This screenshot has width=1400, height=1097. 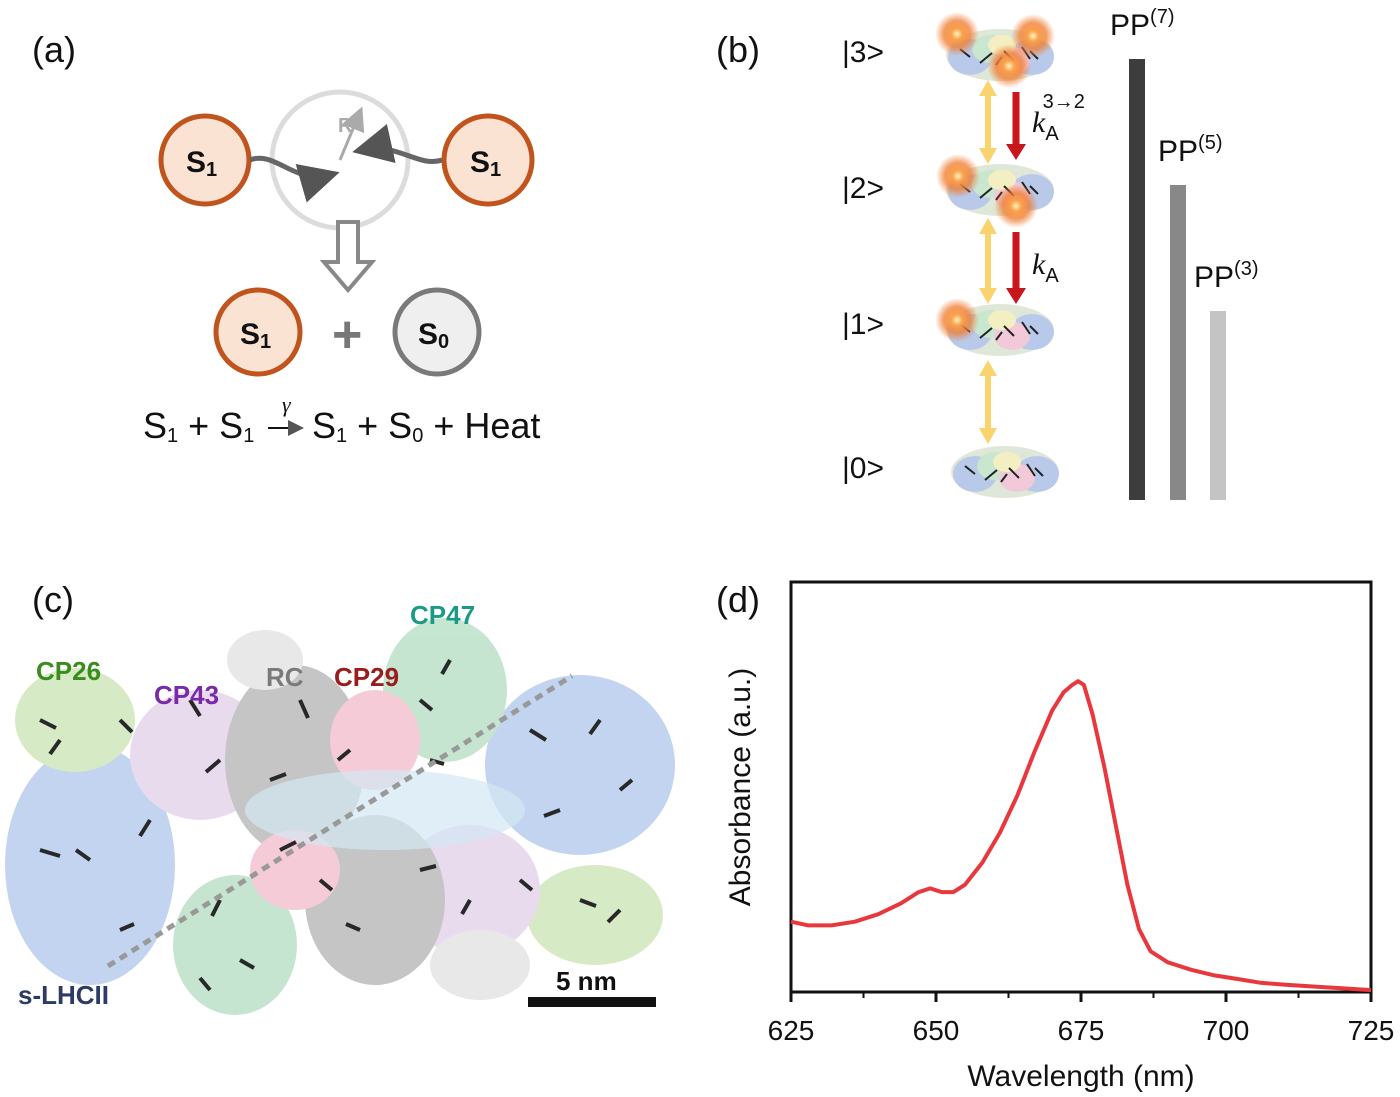 What do you see at coordinates (287, 404) in the screenshot?
I see `gamma-label: γ` at bounding box center [287, 404].